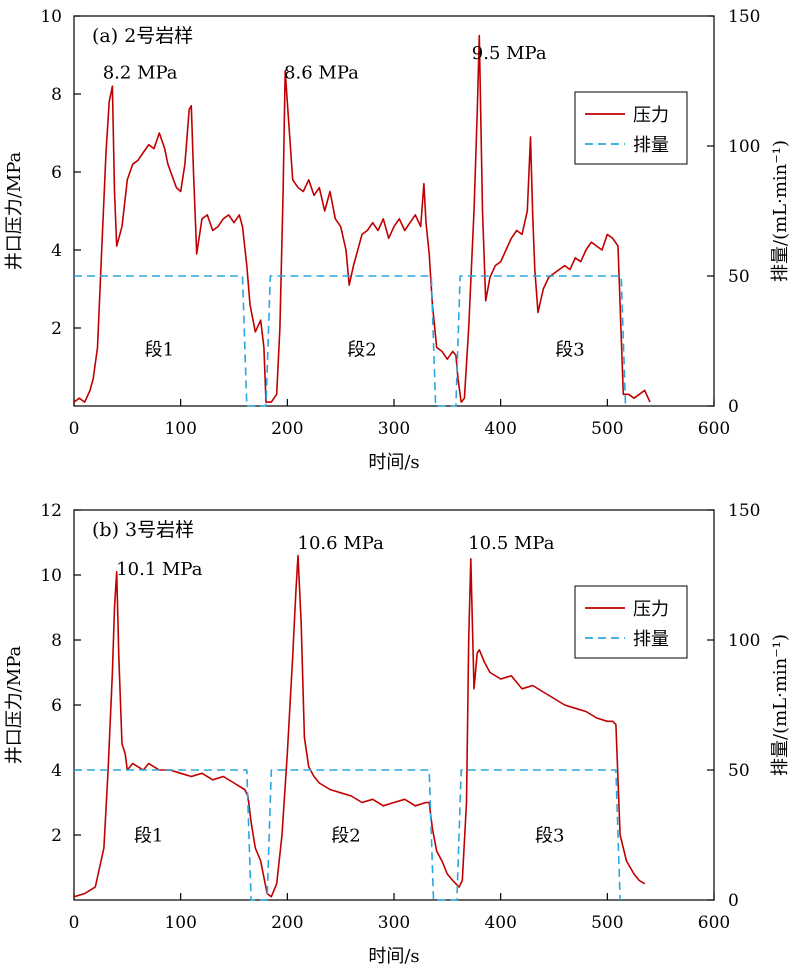  What do you see at coordinates (511, 543) in the screenshot?
I see `annotation-label: 10.5 MPa` at bounding box center [511, 543].